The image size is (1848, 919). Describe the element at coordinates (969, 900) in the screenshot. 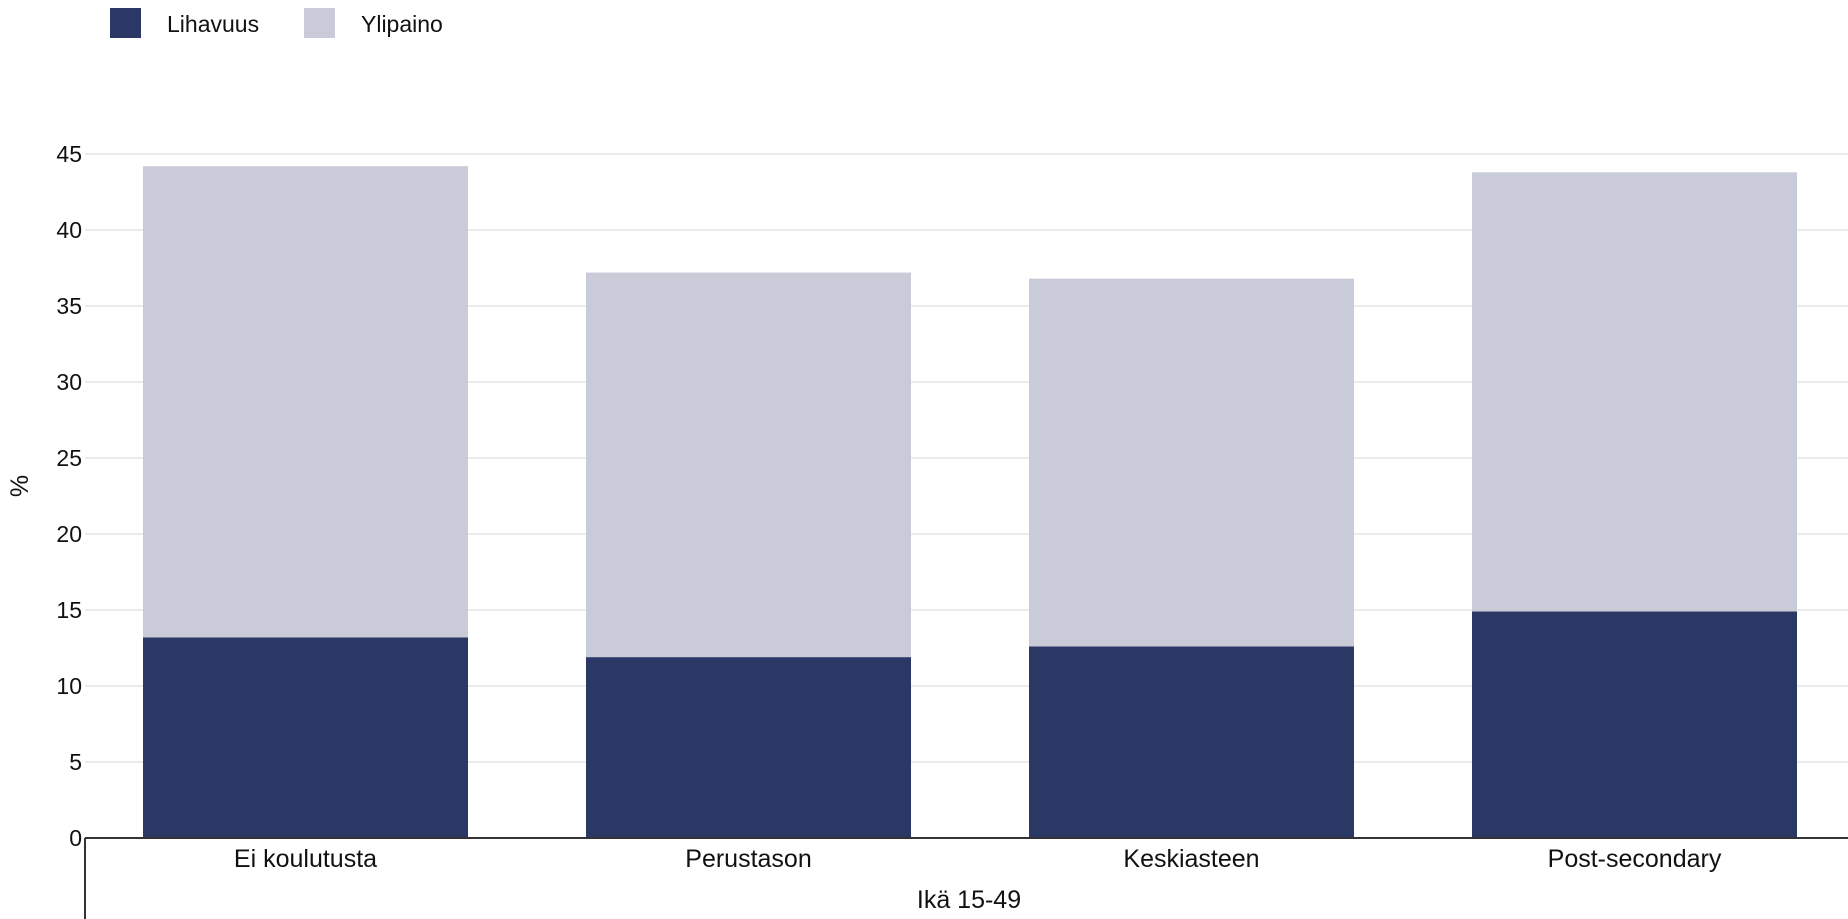

I see `x-axis-label: Ikä 15-49` at that location.